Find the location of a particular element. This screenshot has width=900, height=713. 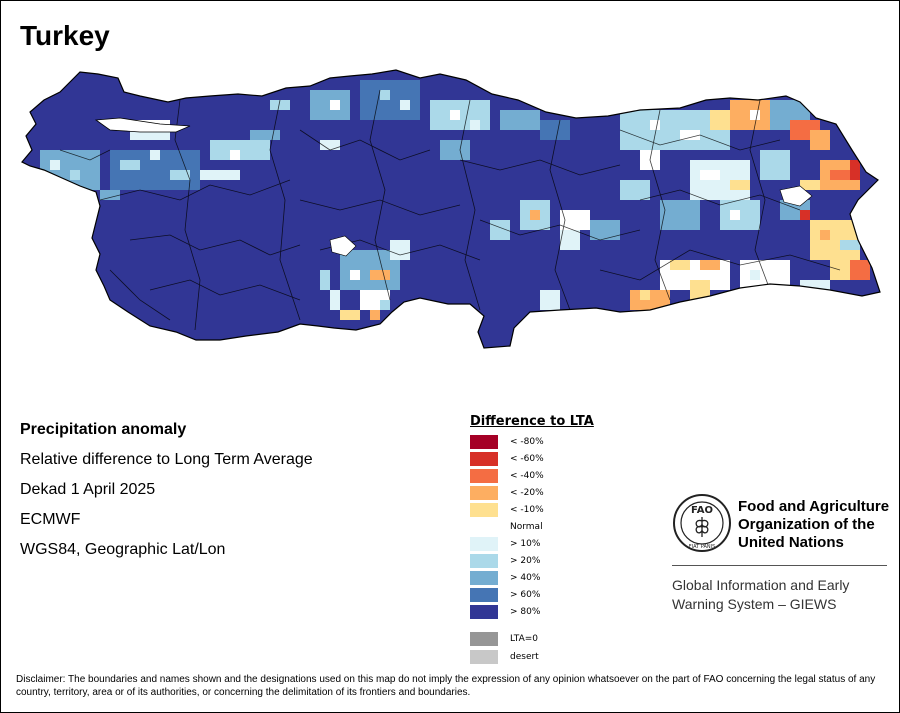

legend-label: > 10% is located at coordinates (525, 544).